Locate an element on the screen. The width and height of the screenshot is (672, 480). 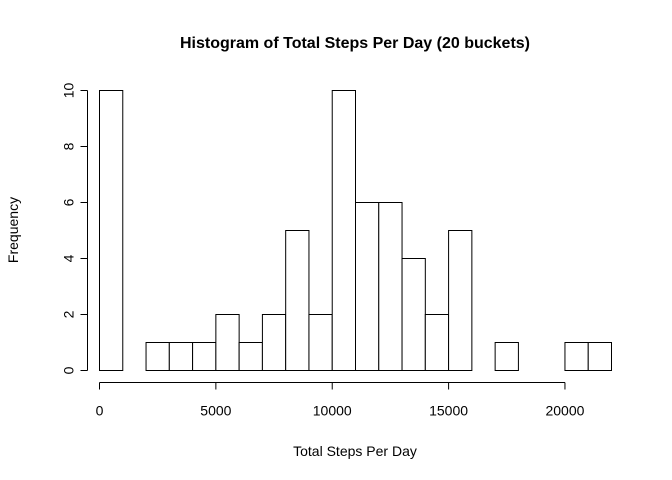
y-axis: 0 2 4 6 8 10 is located at coordinates (74, 228).